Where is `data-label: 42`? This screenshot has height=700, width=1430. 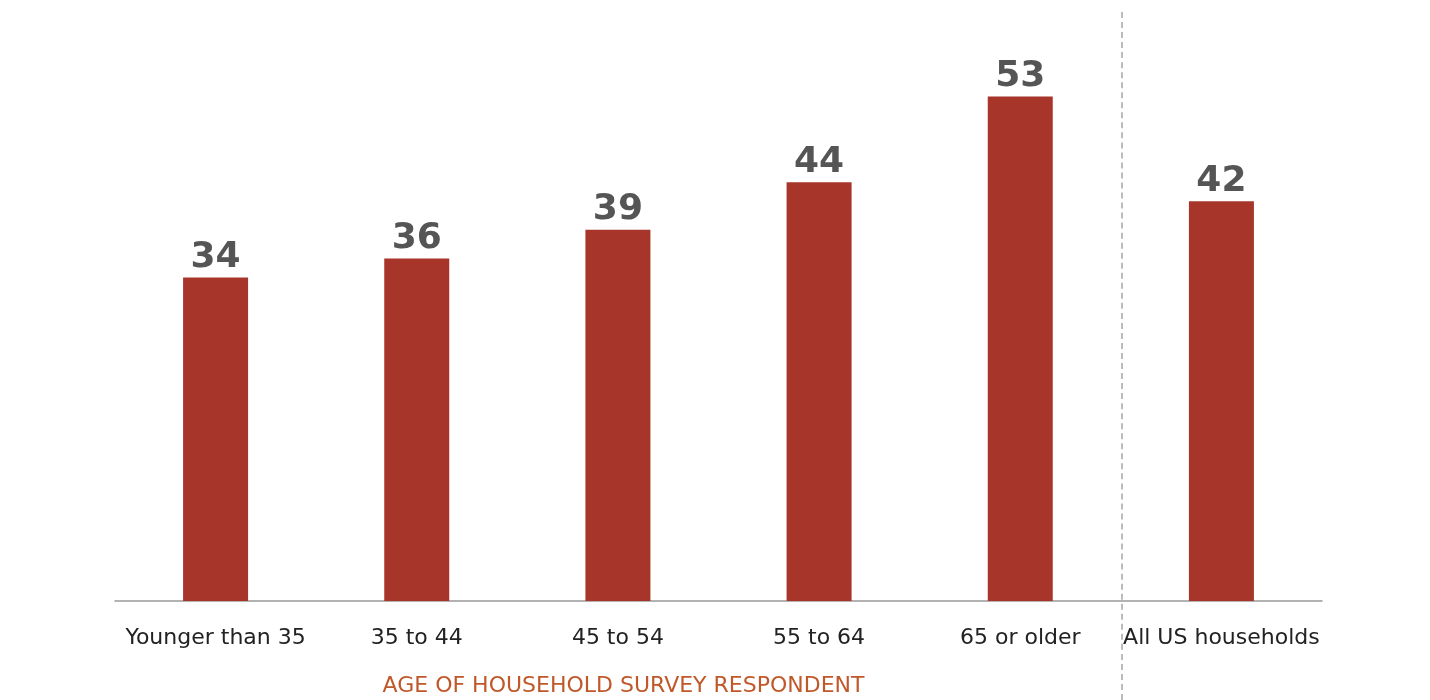 data-label: 42 is located at coordinates (1221, 178).